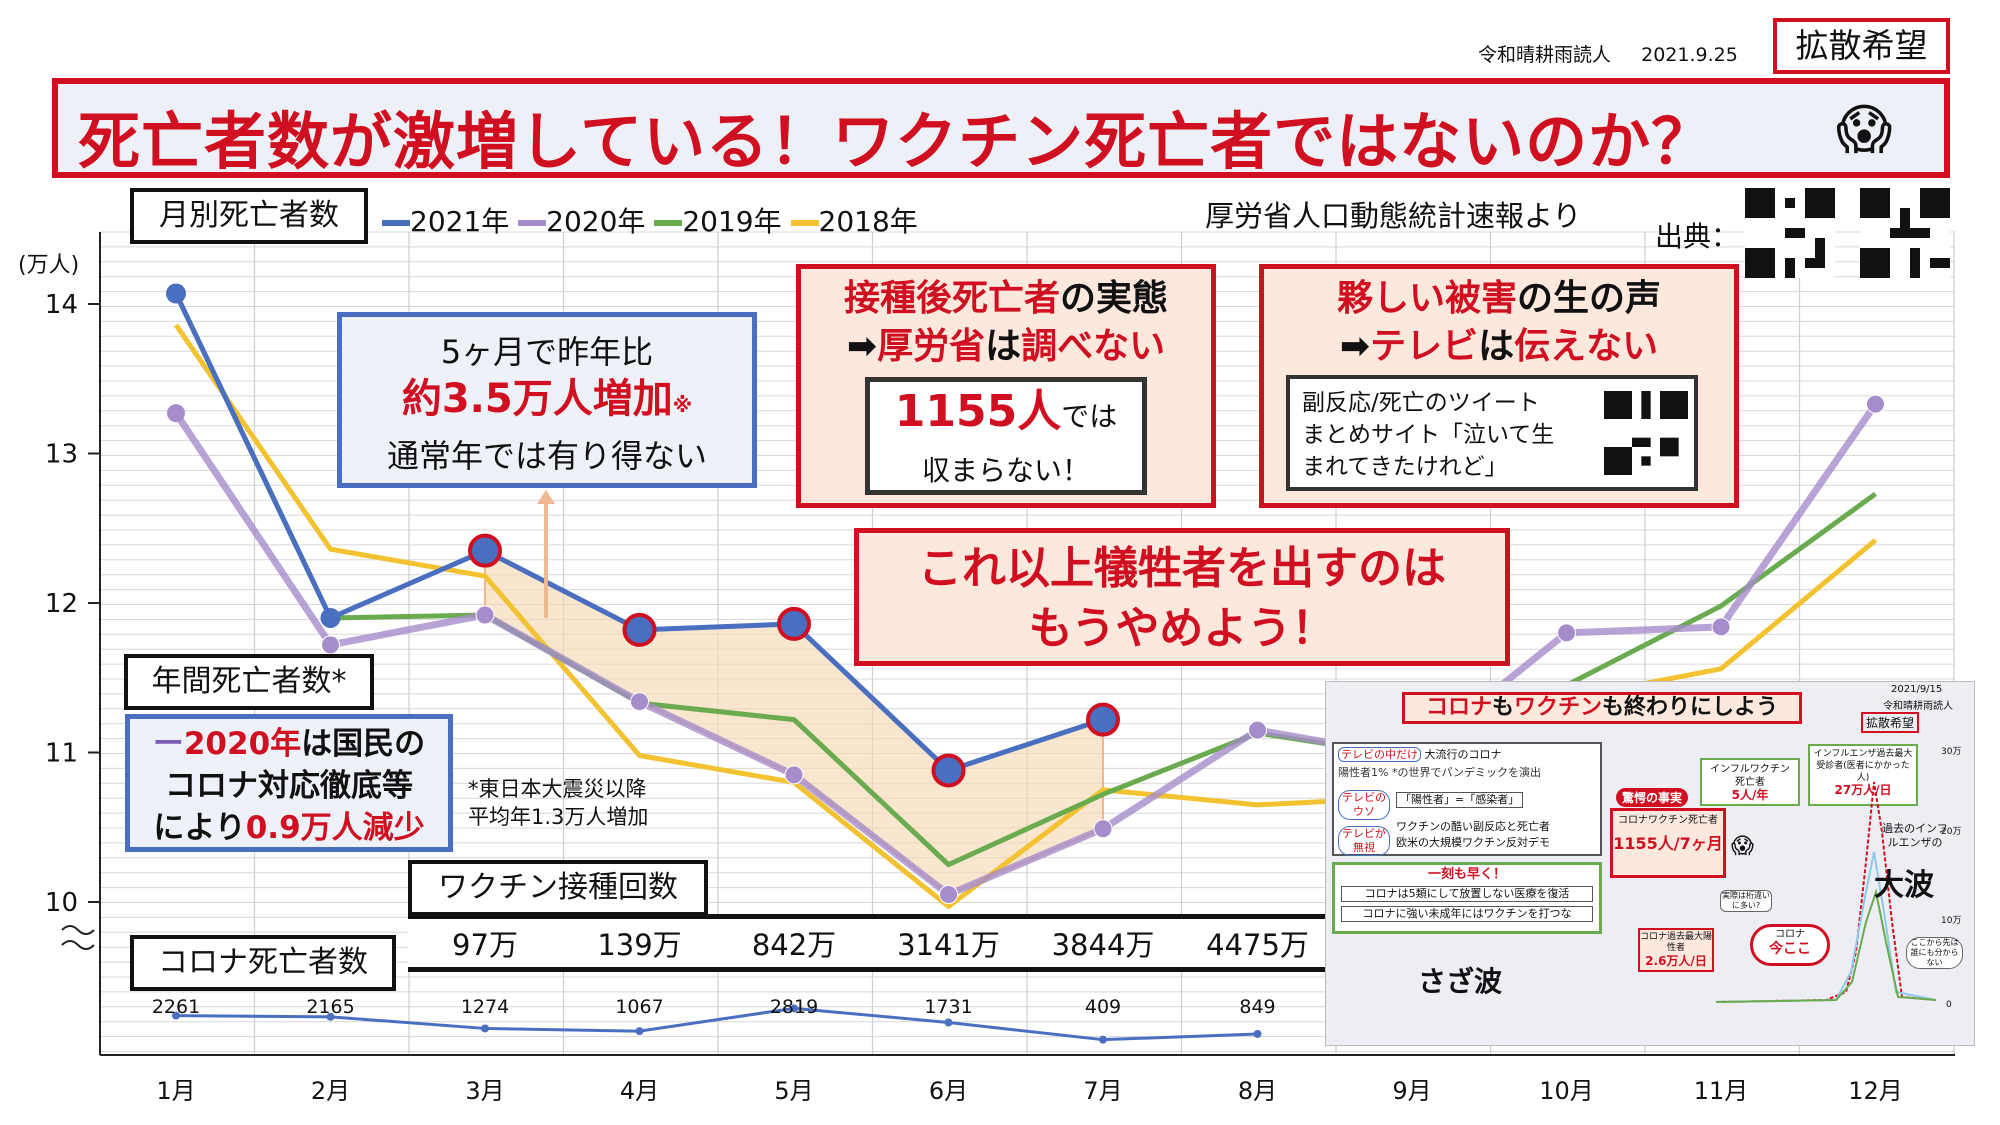  I want to click on investigate-inner-line1: 1155人では, so click(1006, 416).